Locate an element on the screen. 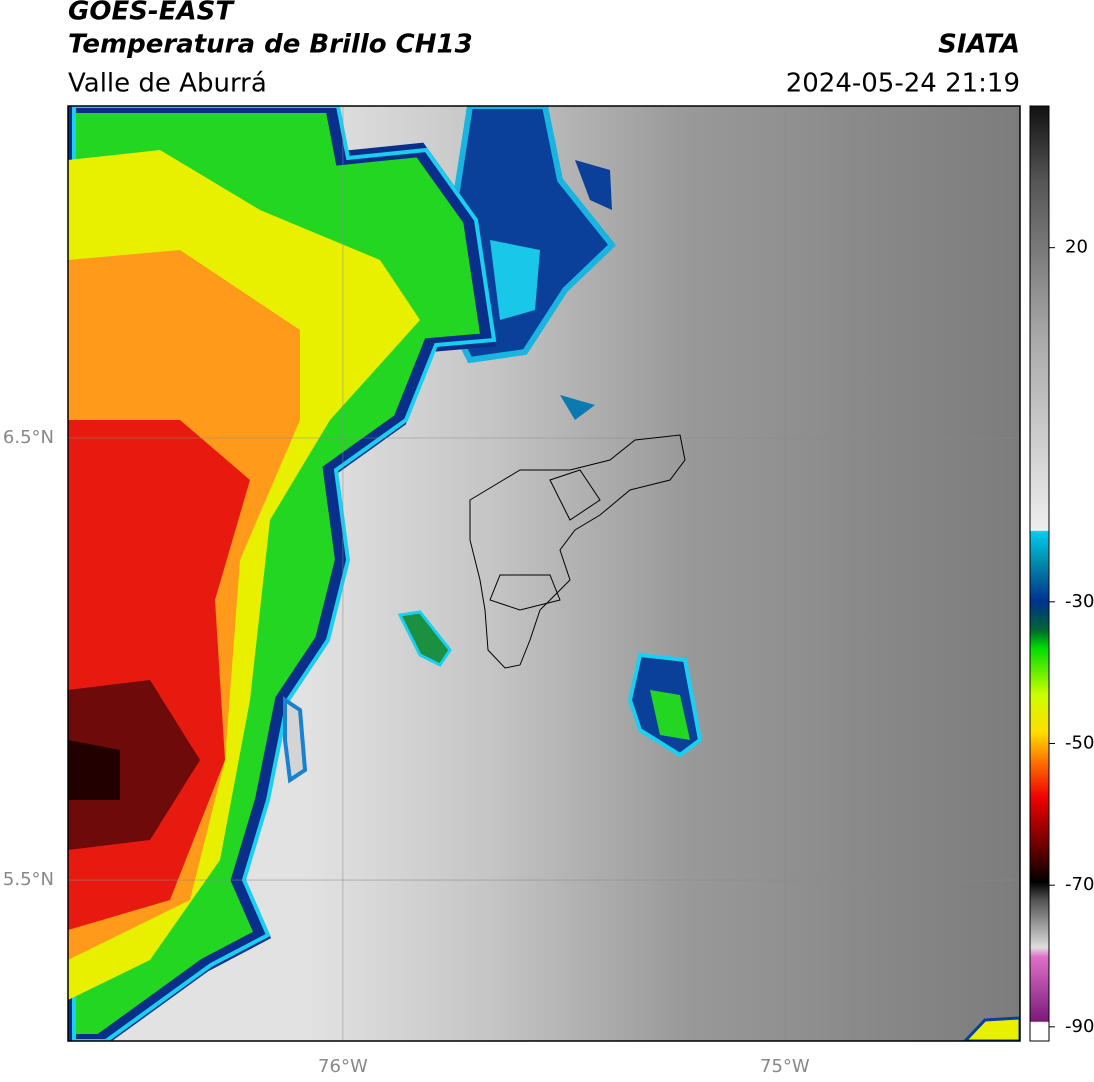 The width and height of the screenshot is (1094, 1082). lon-tick-label: 75°W is located at coordinates (785, 1066).